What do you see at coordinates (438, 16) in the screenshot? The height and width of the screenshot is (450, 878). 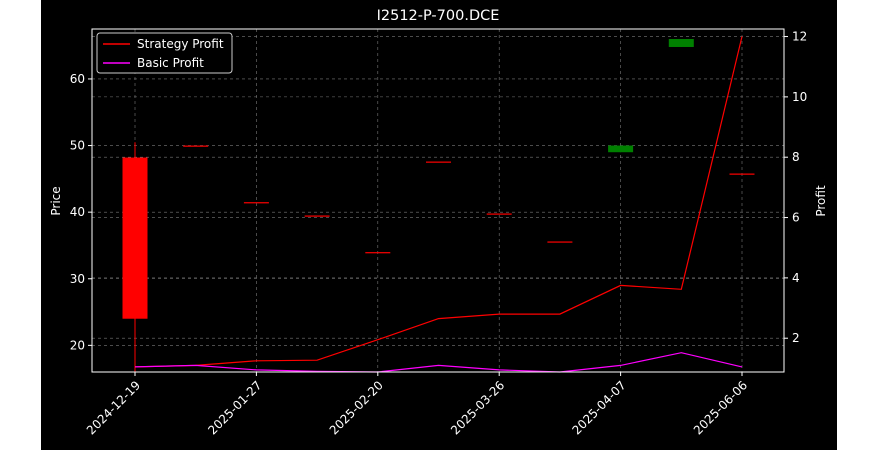 I see `chart-title: I2512-P-700.DCE` at bounding box center [438, 16].